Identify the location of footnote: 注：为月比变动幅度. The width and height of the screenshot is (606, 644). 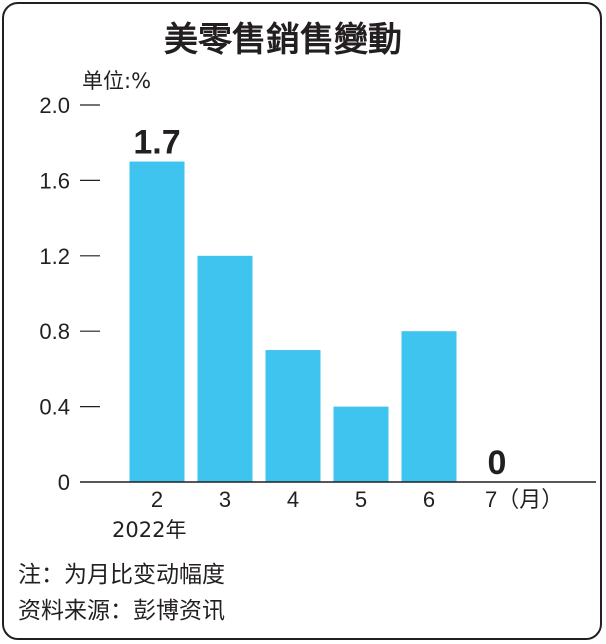
(121, 575).